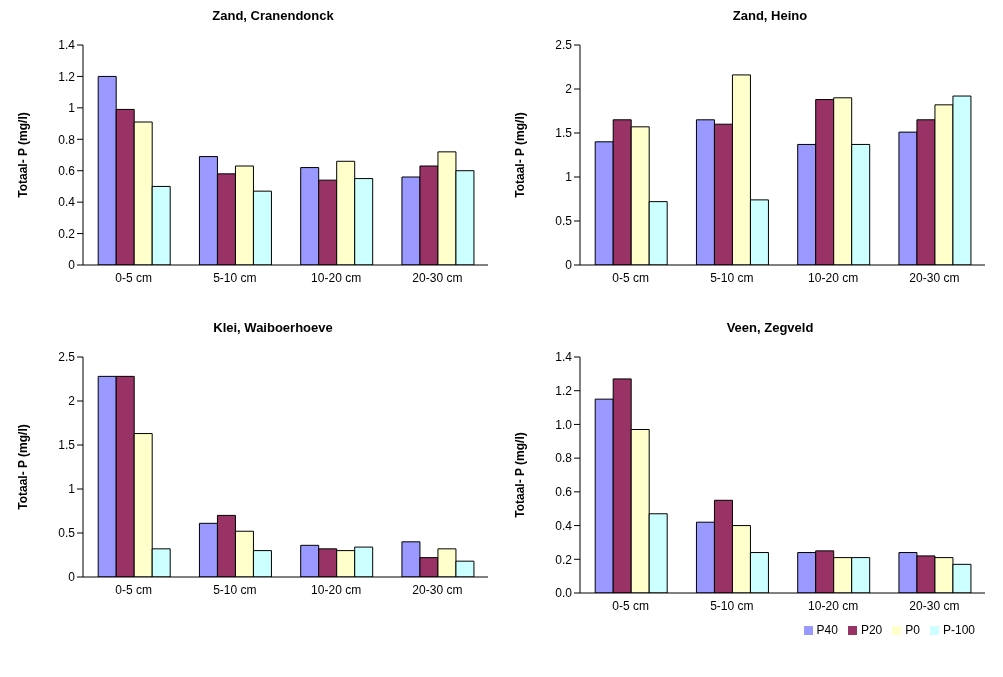 The image size is (1003, 677). What do you see at coordinates (564, 424) in the screenshot?
I see `y-tick-label: 1.0` at bounding box center [564, 424].